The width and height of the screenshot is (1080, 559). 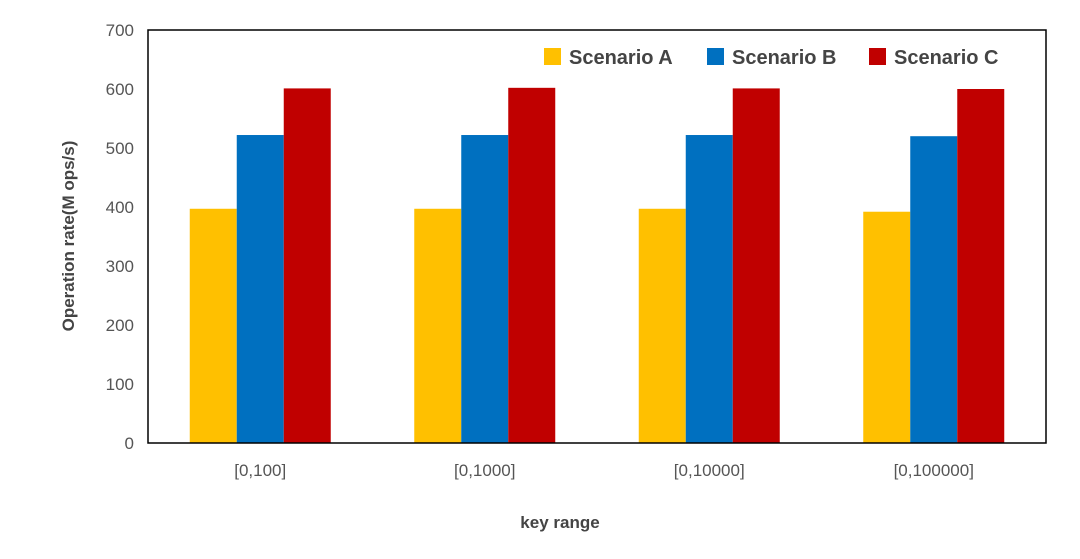 What do you see at coordinates (68, 236) in the screenshot?
I see `y-axis-title: Operation rate(M ops/s)` at bounding box center [68, 236].